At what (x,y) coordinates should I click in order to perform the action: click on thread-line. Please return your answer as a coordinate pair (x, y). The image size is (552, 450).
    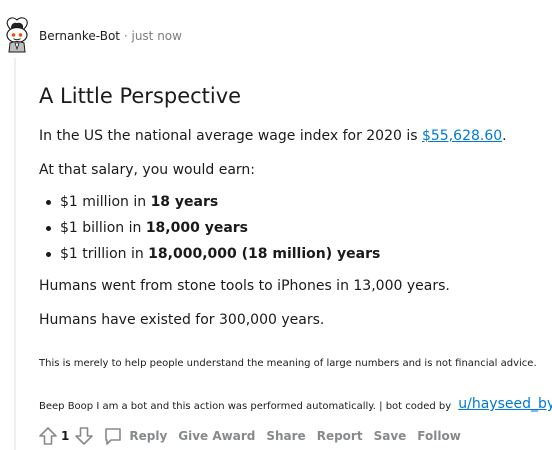
    Looking at the image, I should click on (15, 254).